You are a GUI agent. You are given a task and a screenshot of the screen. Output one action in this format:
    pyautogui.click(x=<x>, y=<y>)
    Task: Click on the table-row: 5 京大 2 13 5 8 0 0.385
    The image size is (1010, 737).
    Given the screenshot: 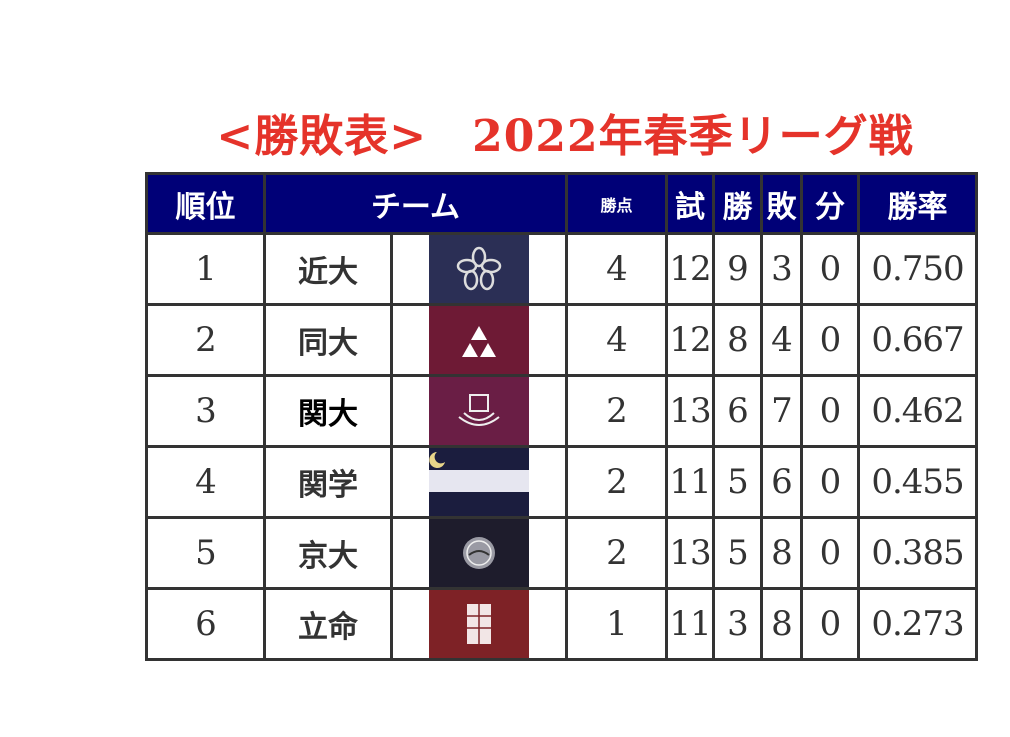 What is the action you would take?
    pyautogui.click(x=561, y=553)
    